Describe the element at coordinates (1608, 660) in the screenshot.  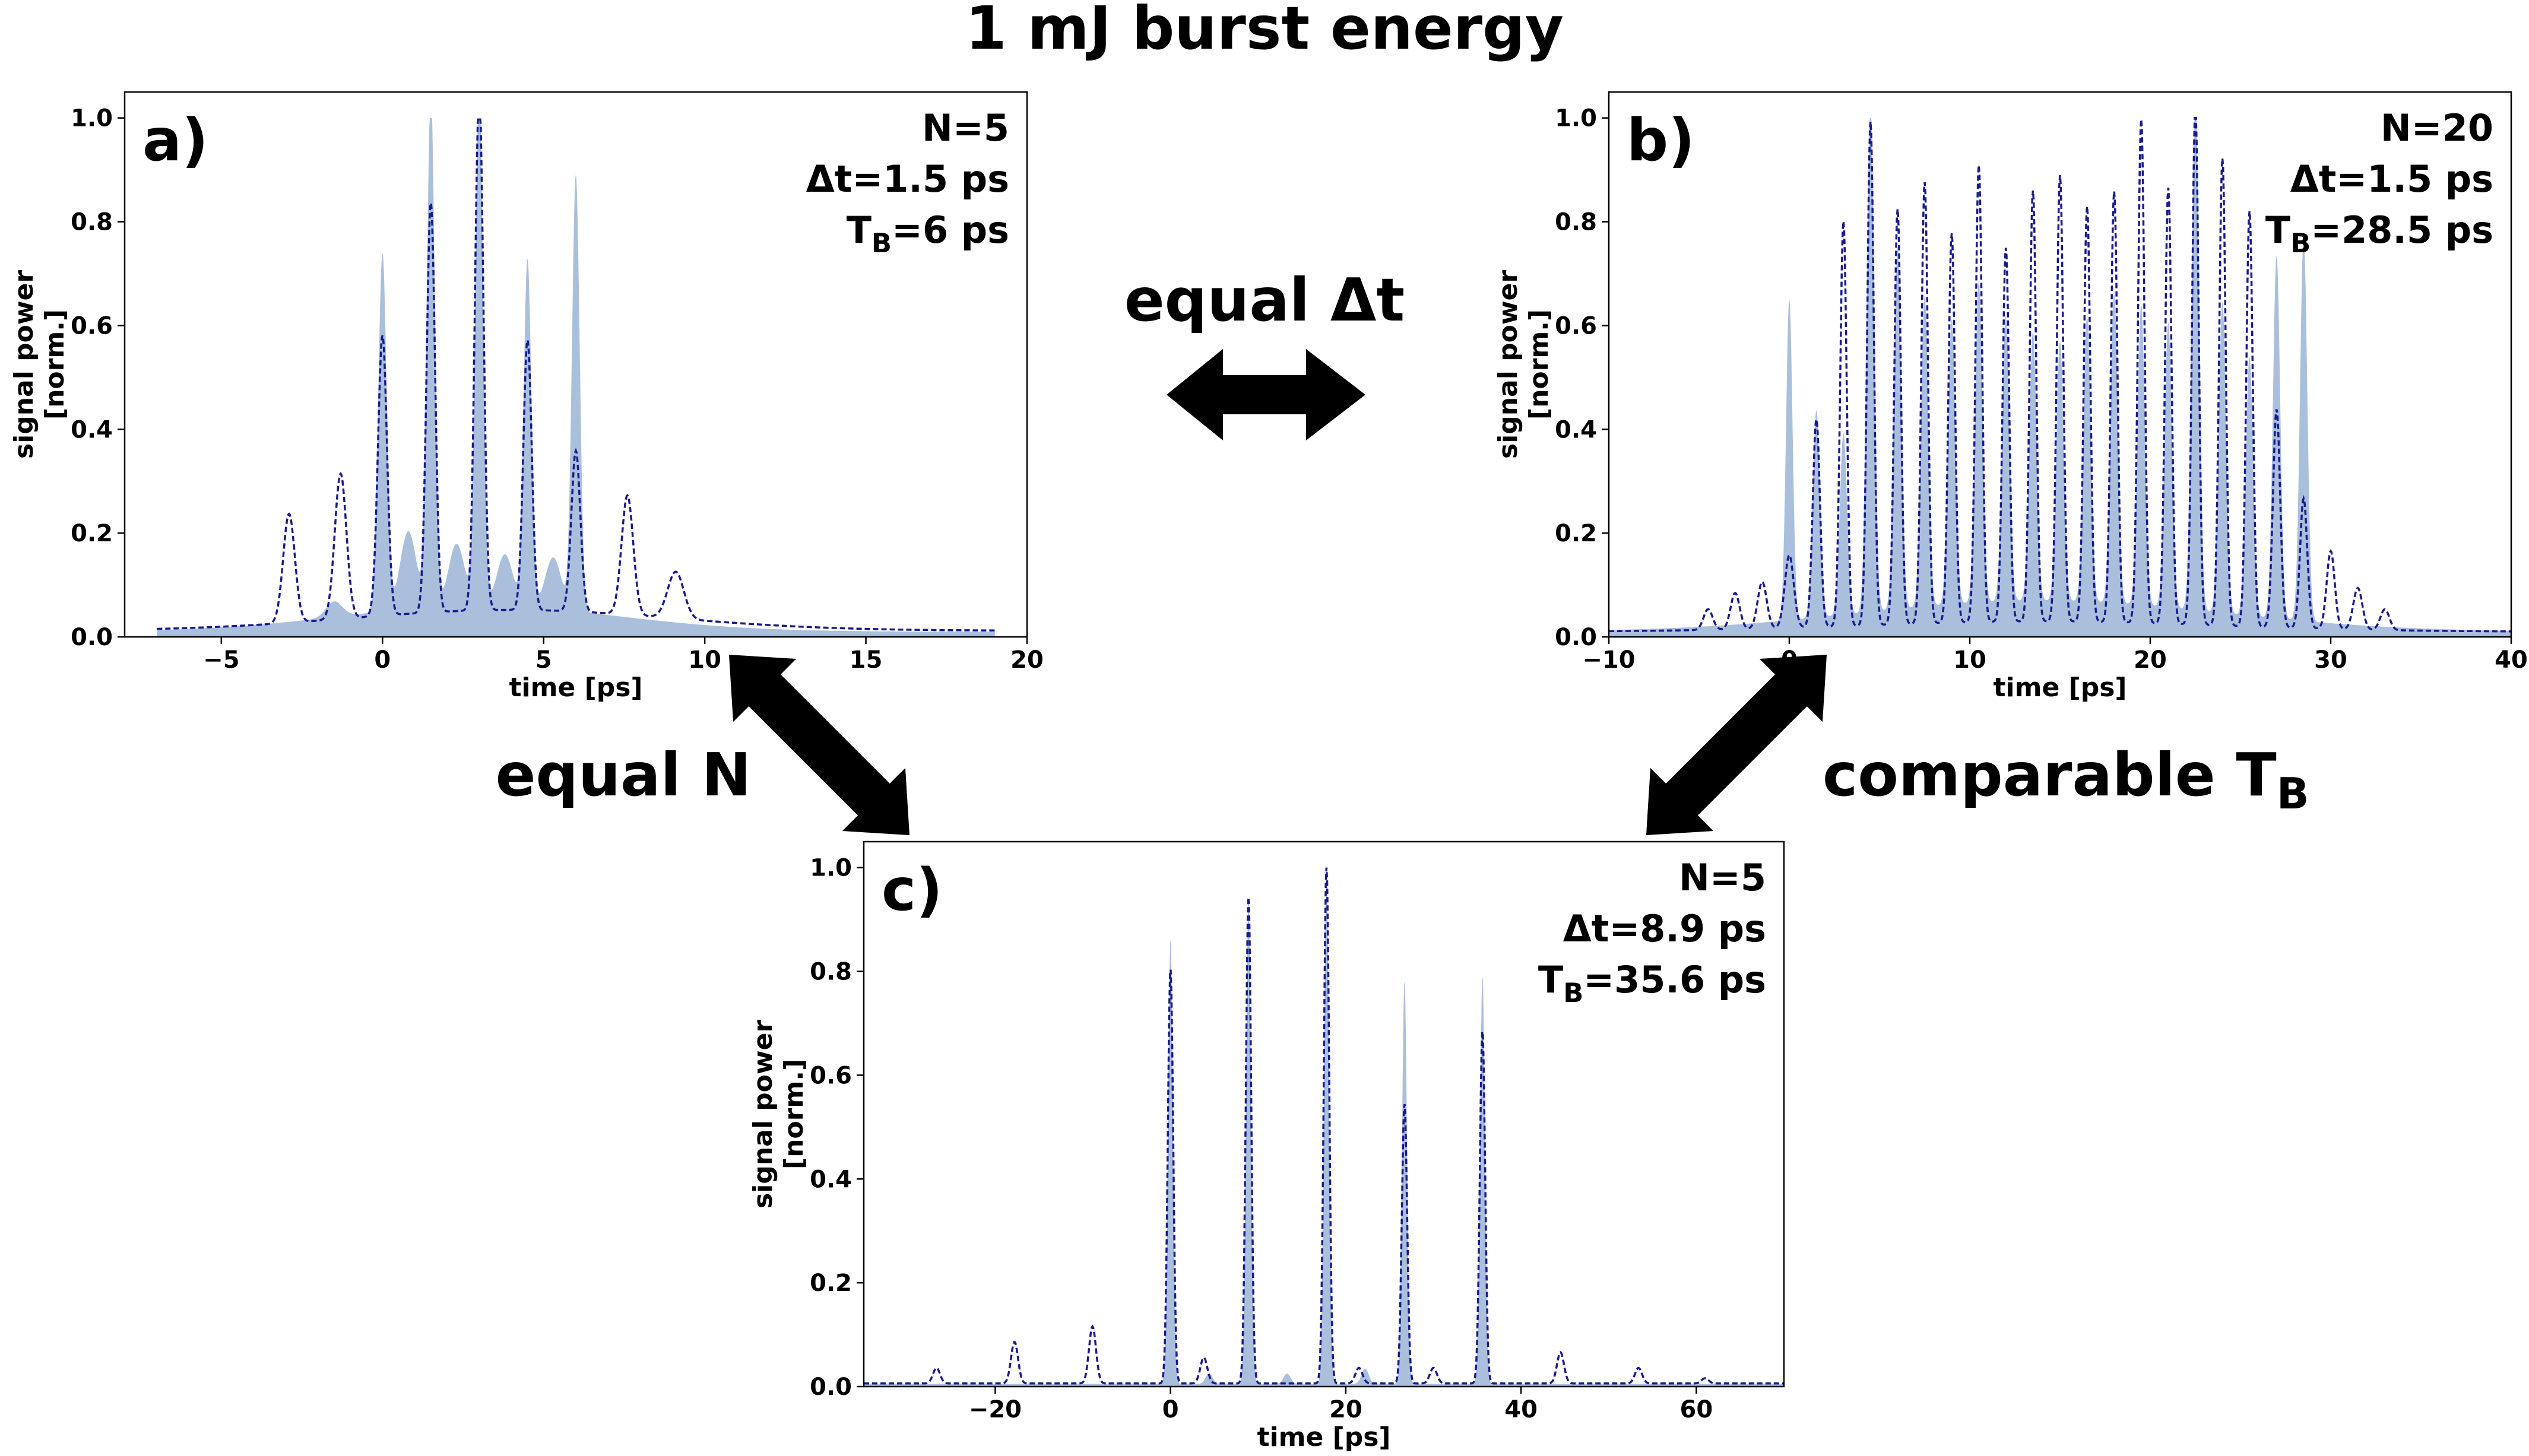
I see `x-tick-label-b: −10` at that location.